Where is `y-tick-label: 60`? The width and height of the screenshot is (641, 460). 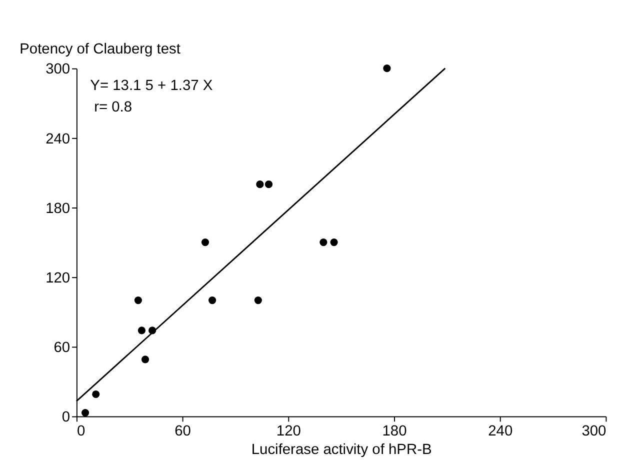
y-tick-label: 60 is located at coordinates (62, 348).